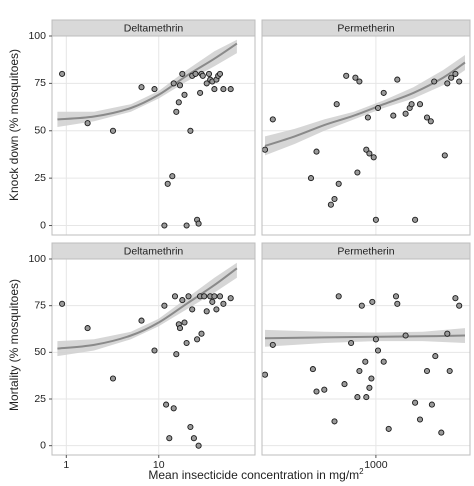  I want to click on y-tick-label-1-0-100: 100, so click(37, 259).